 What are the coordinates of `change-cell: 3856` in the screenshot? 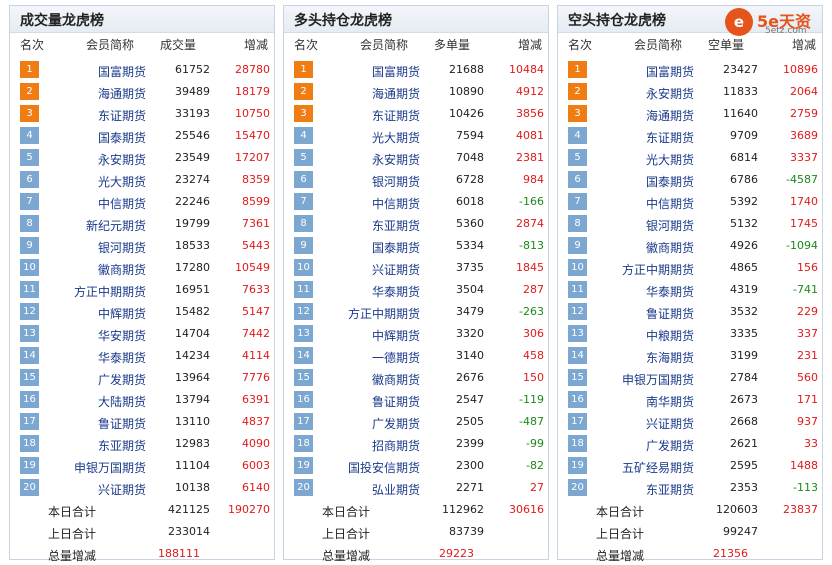 It's located at (530, 113).